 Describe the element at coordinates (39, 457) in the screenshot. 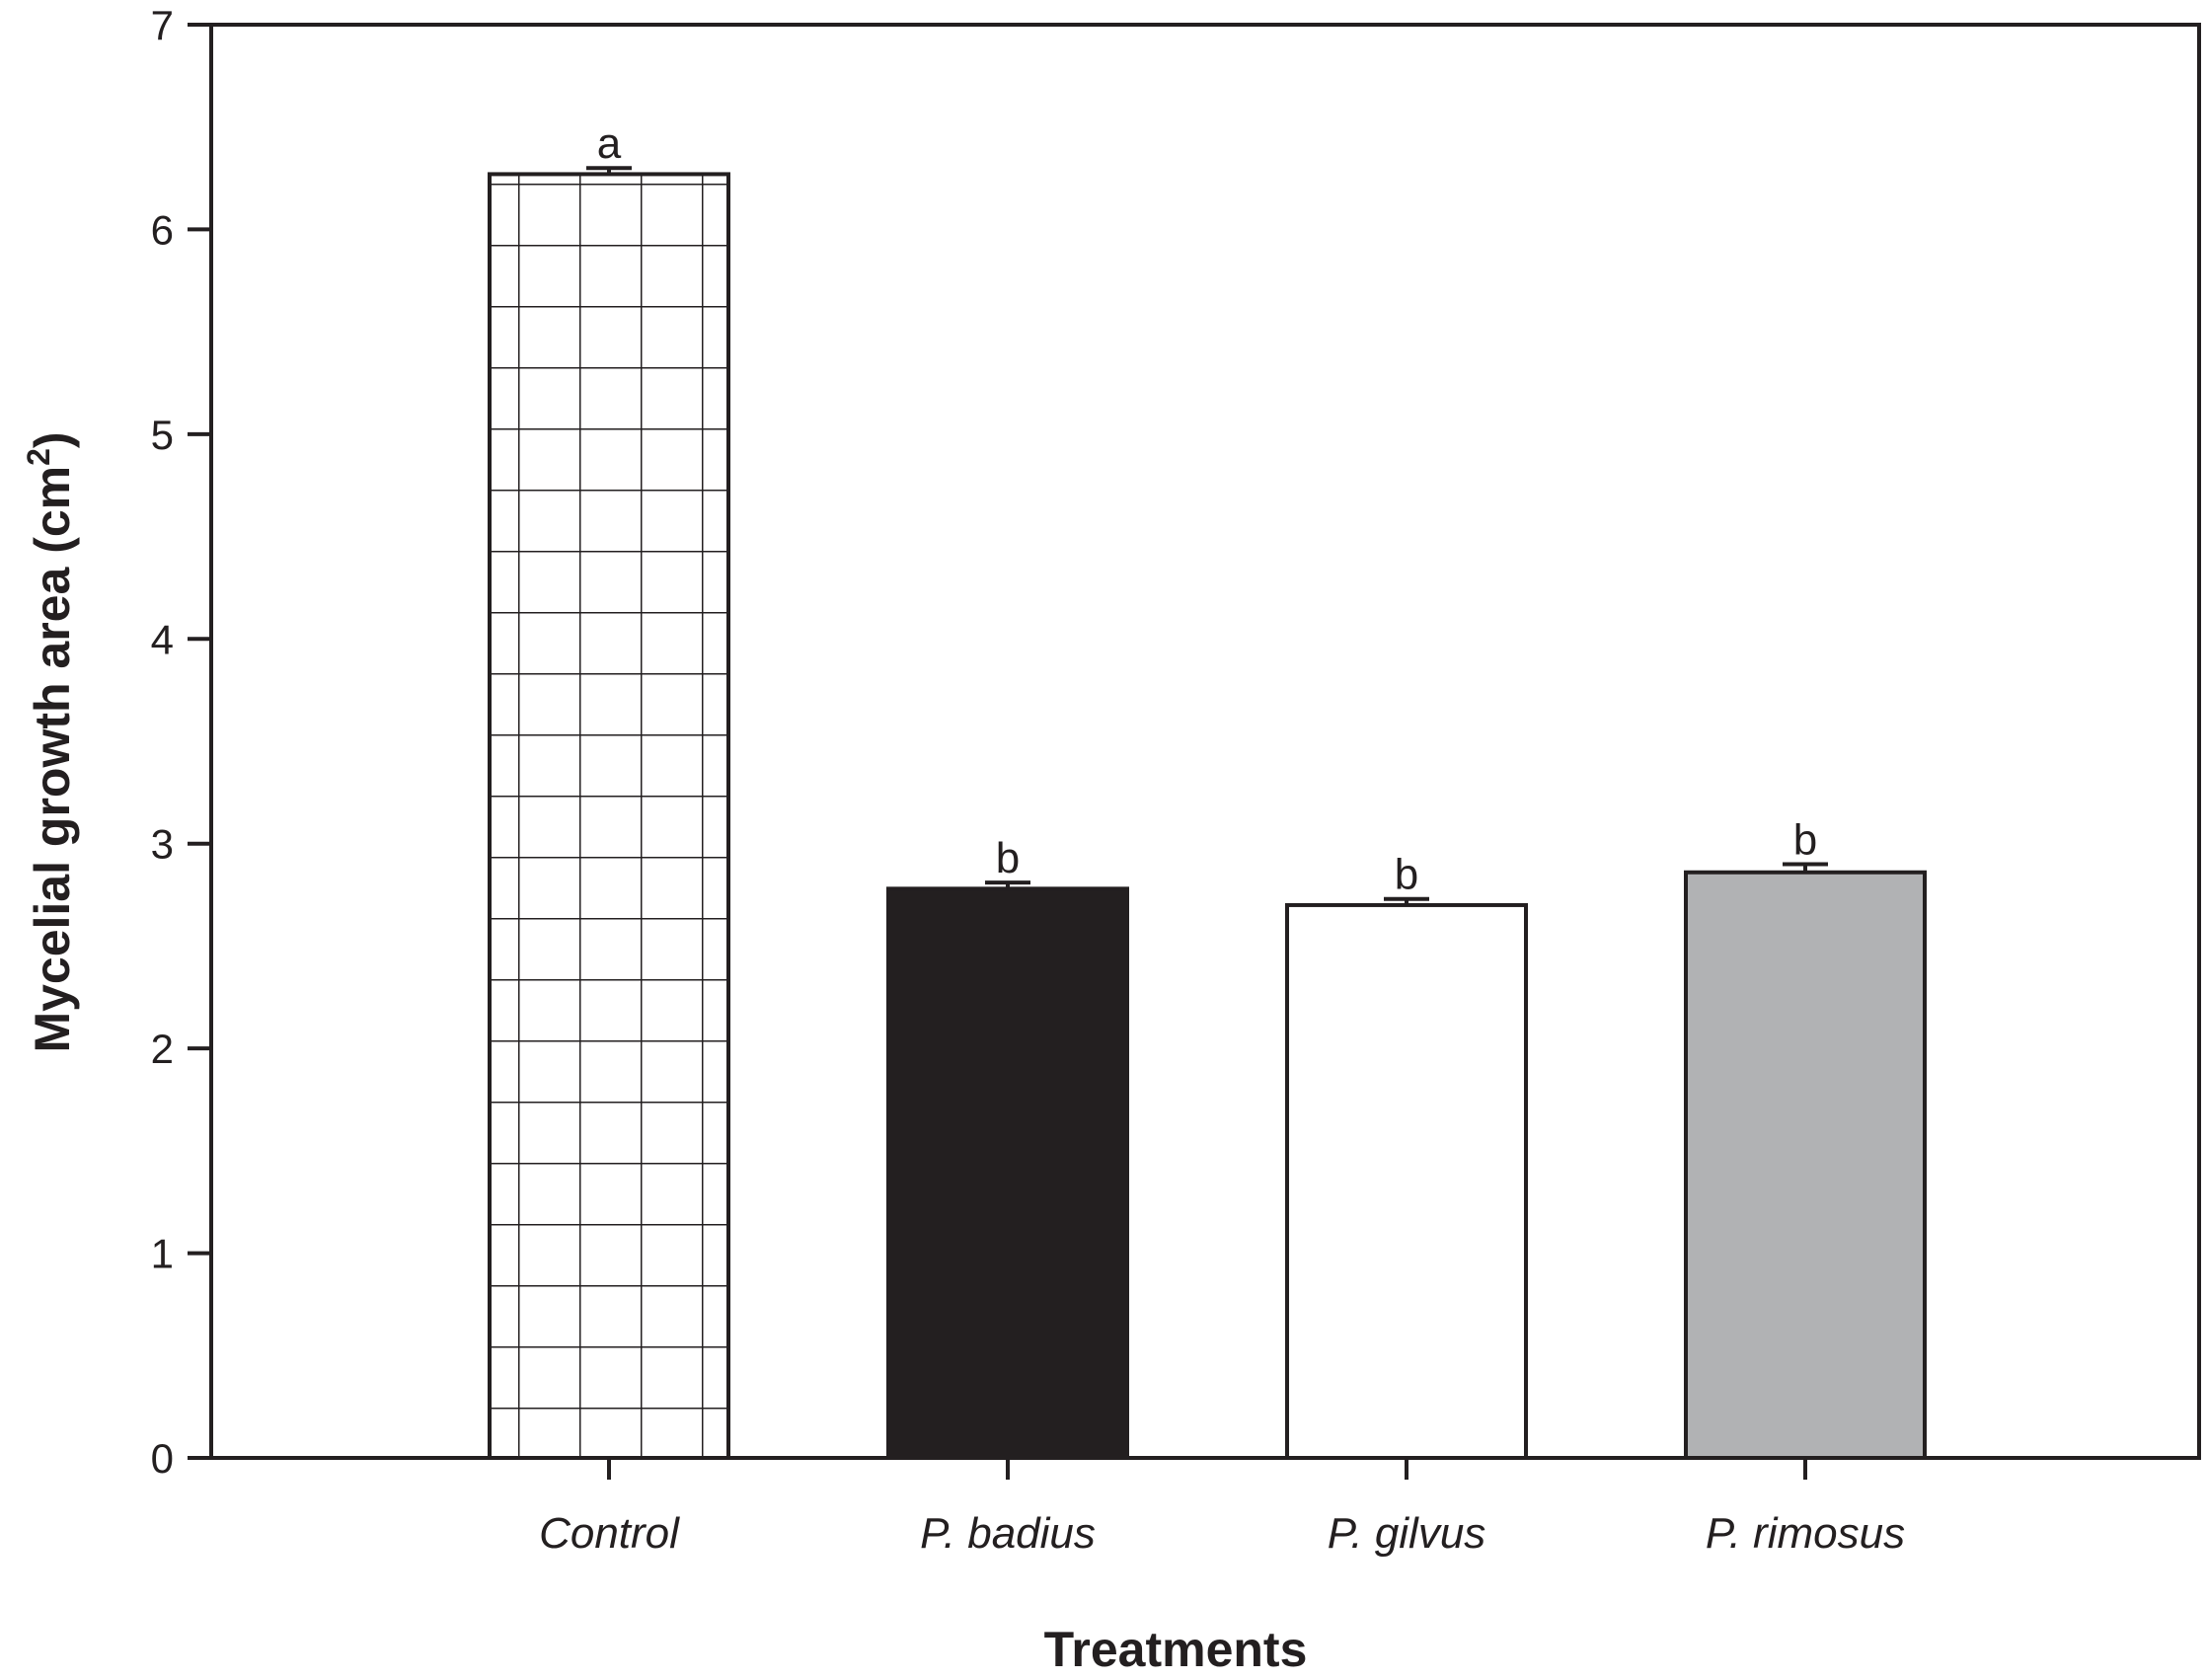

I see `y-axis-title-superscript: 2` at that location.